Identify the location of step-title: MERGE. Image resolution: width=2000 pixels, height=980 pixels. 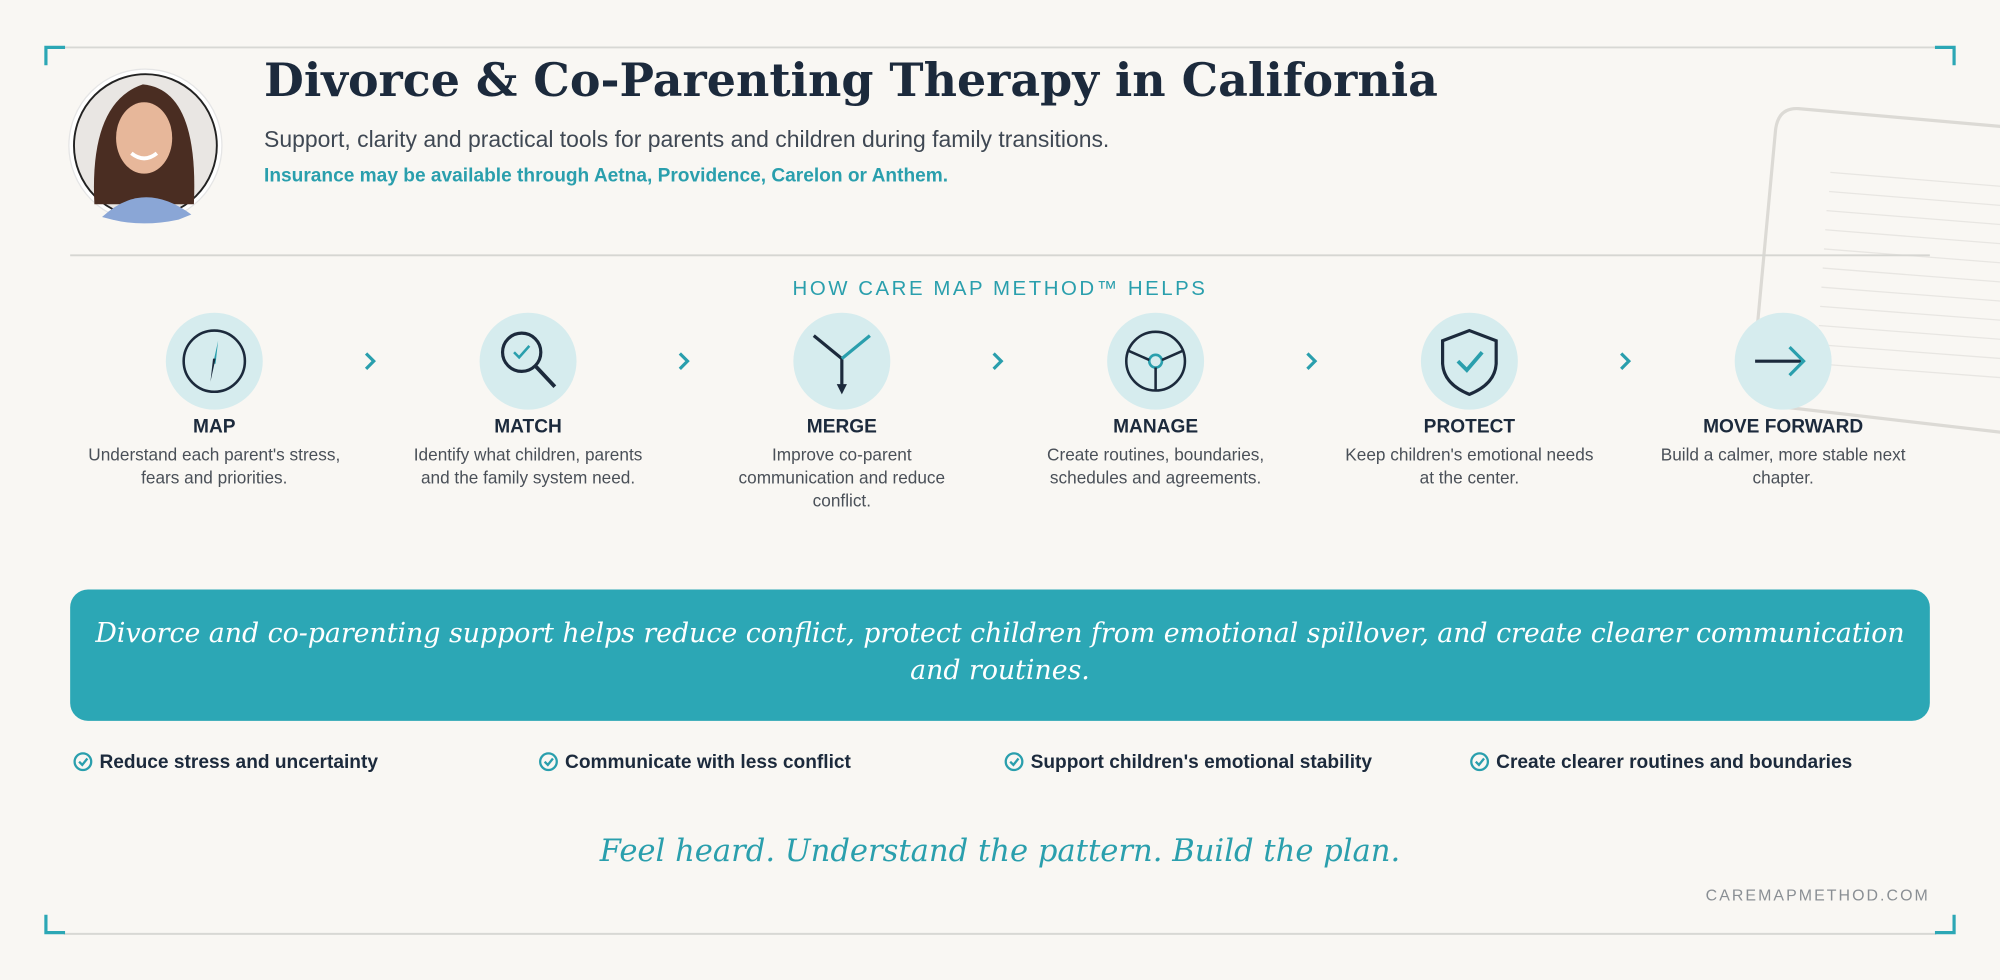
(842, 427).